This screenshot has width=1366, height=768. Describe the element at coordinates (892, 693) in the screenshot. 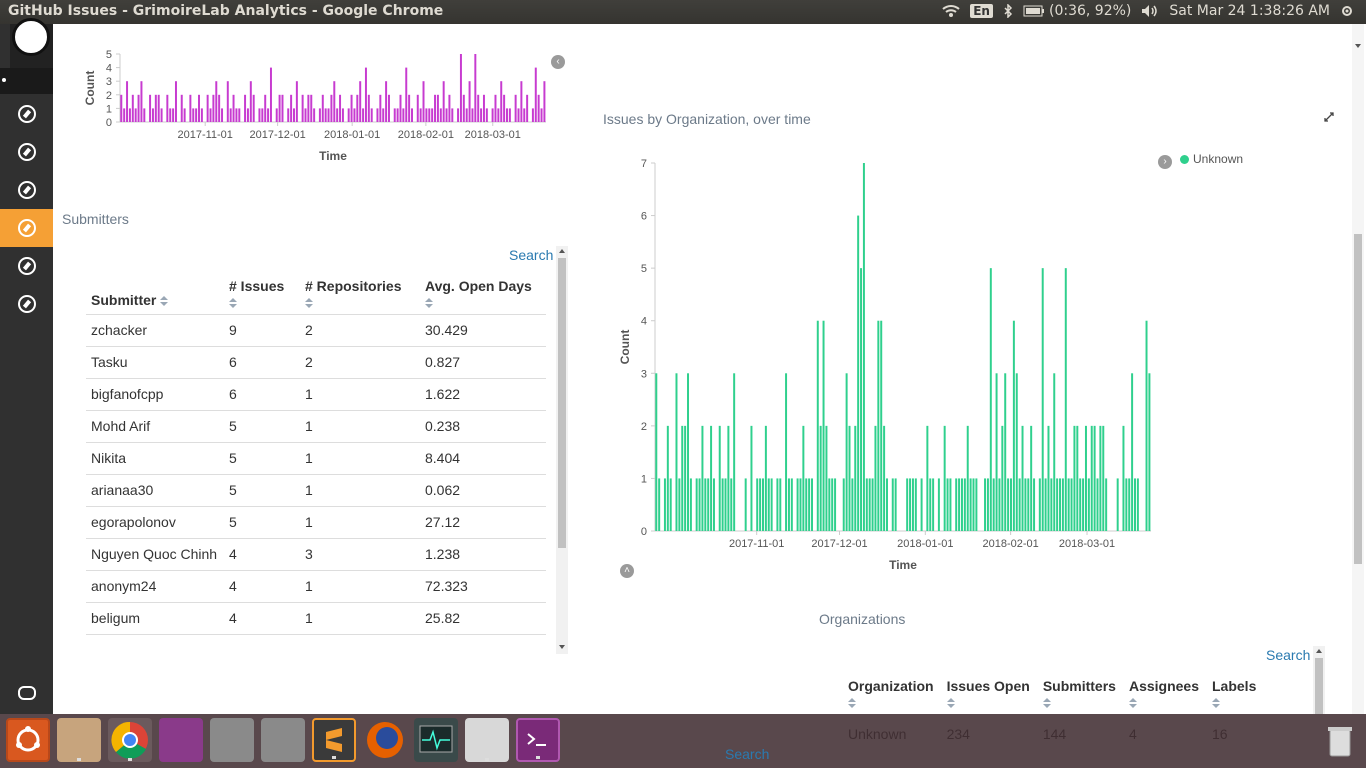

I see `column-organization: Organization` at that location.